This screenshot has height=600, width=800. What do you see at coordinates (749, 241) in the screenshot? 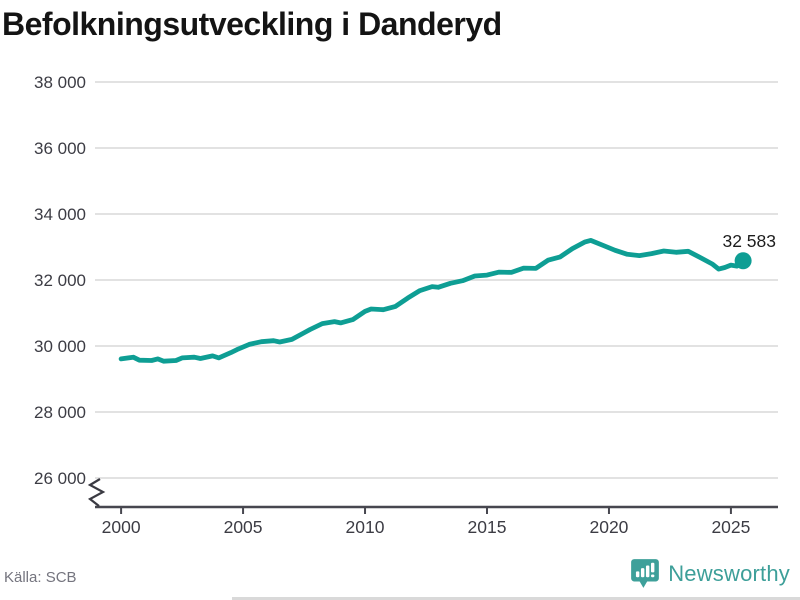
I see `latest-value-label: 32 583` at bounding box center [749, 241].